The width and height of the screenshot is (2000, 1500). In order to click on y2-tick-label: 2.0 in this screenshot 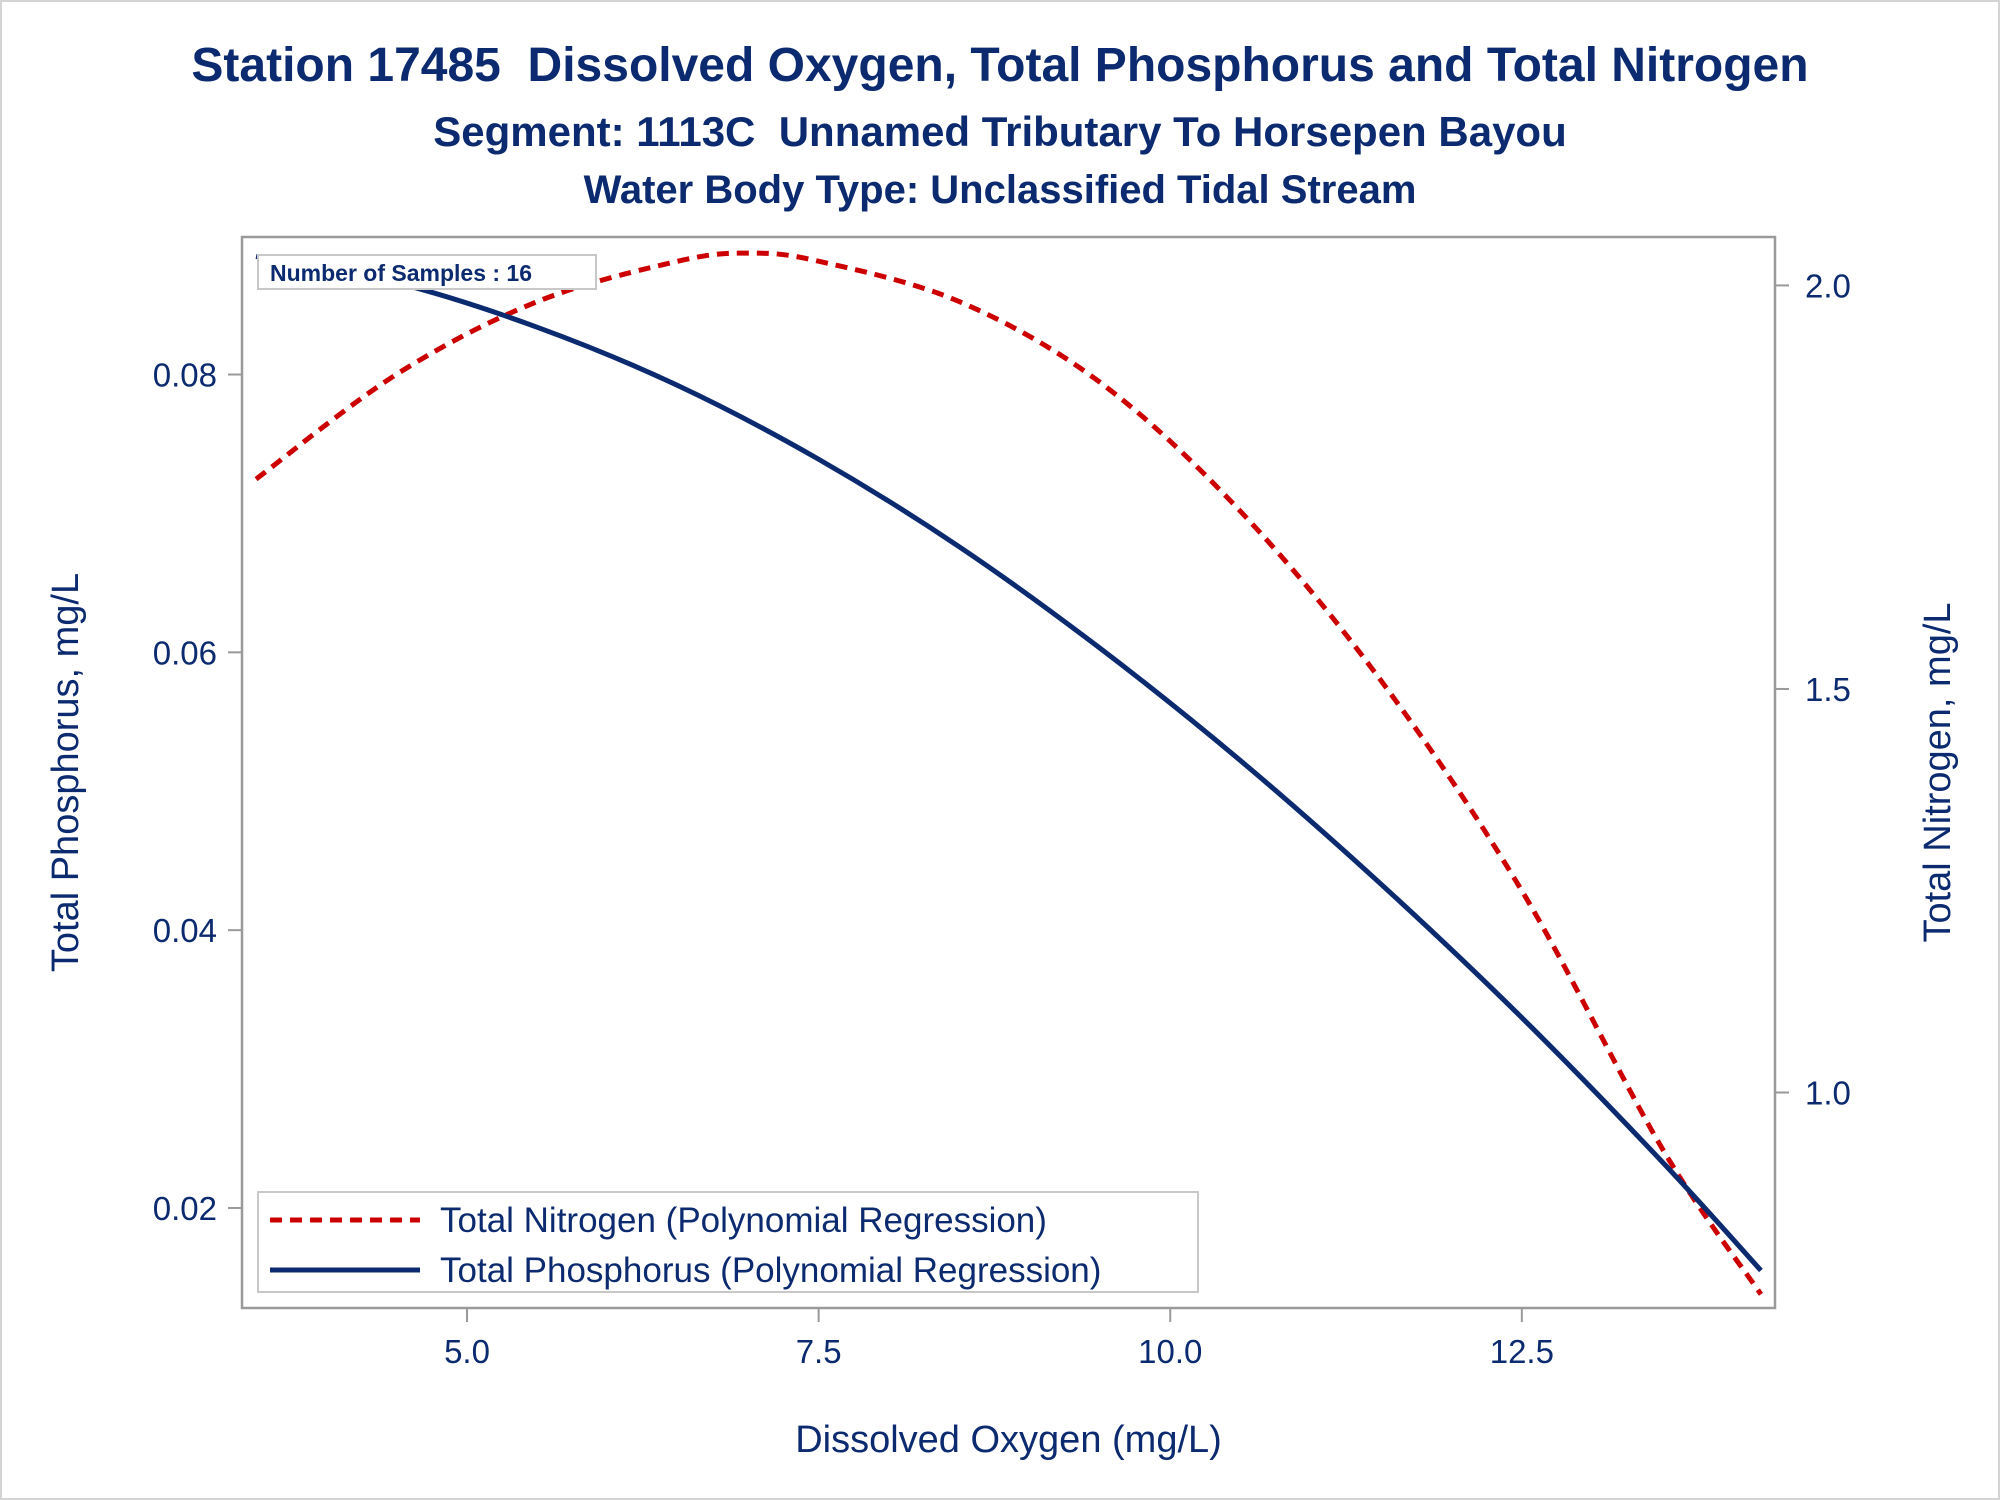, I will do `click(1828, 285)`.